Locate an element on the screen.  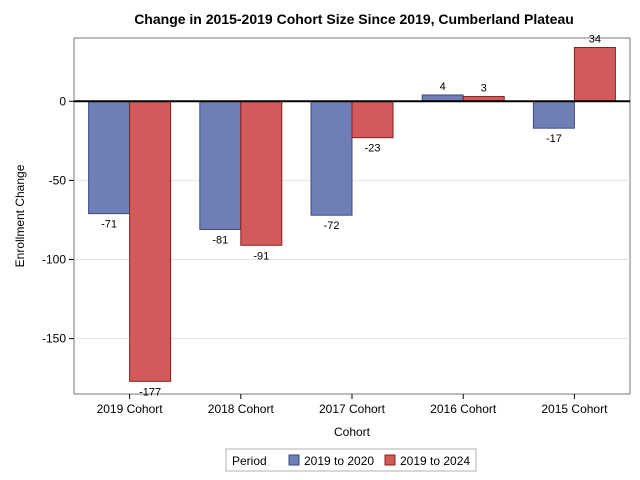
x-axis-label: Cohort is located at coordinates (352, 432).